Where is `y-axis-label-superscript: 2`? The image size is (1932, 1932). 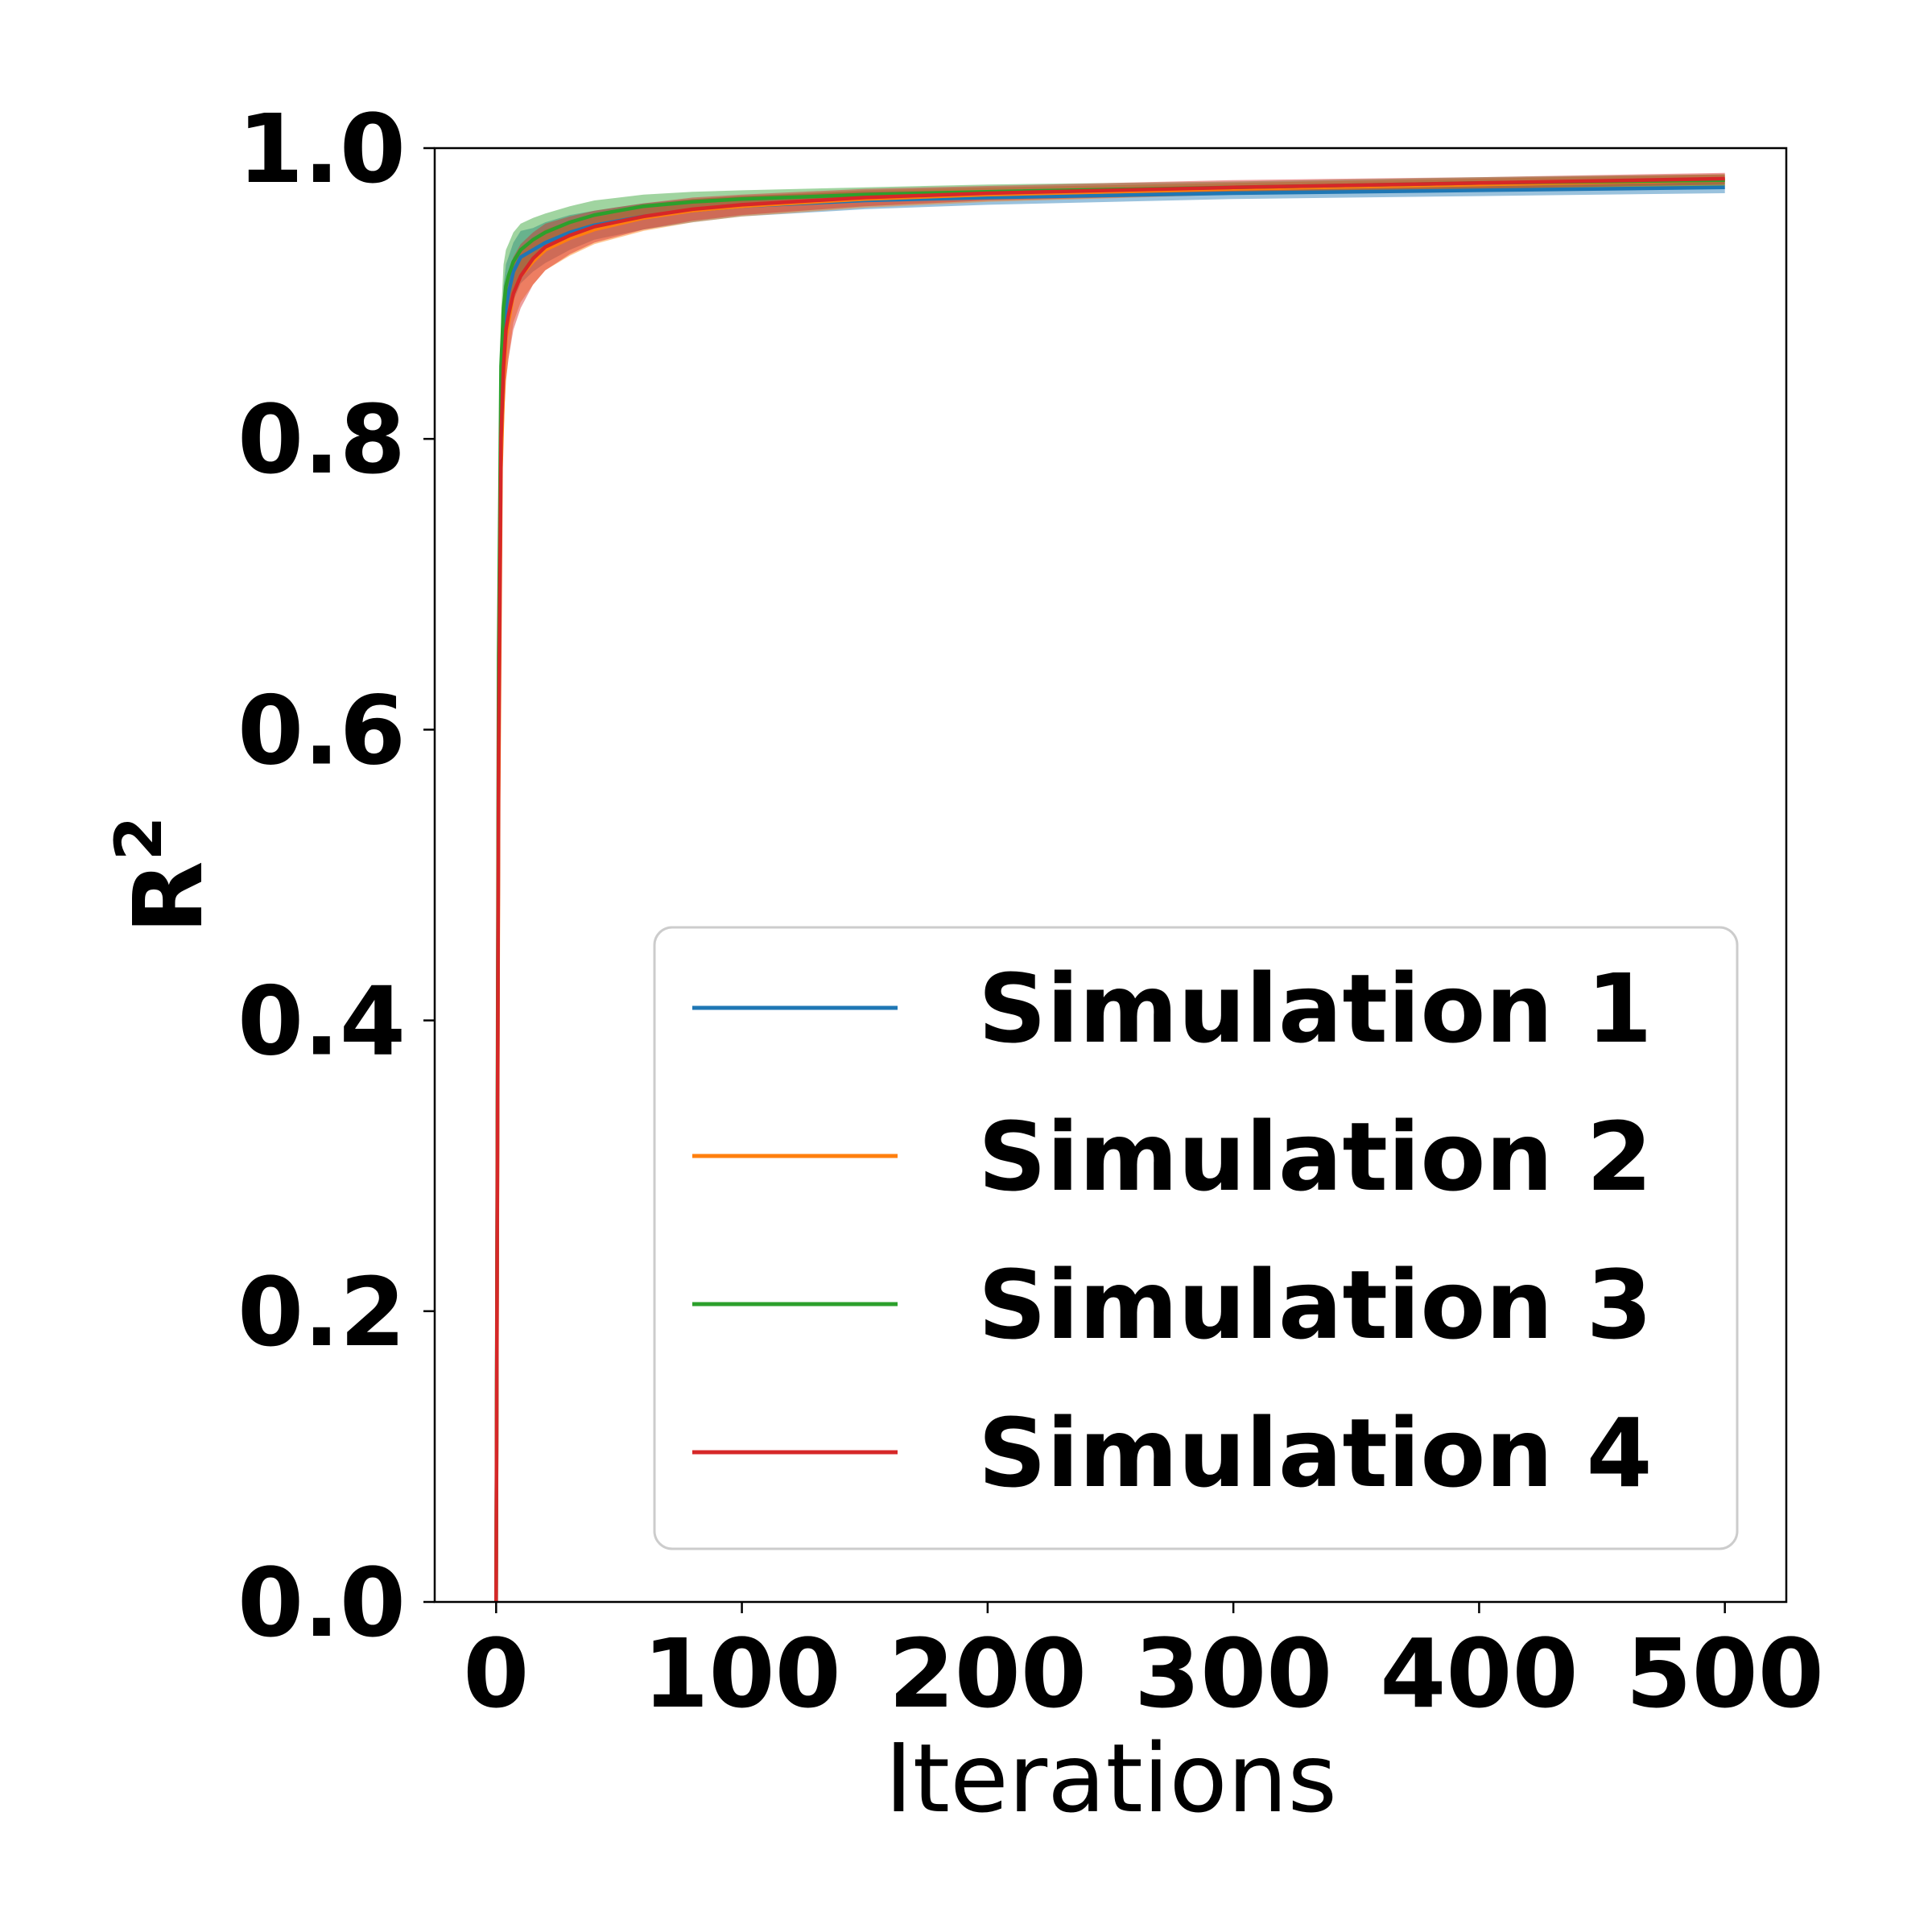
y-axis-label-superscript: 2 is located at coordinates (138, 838).